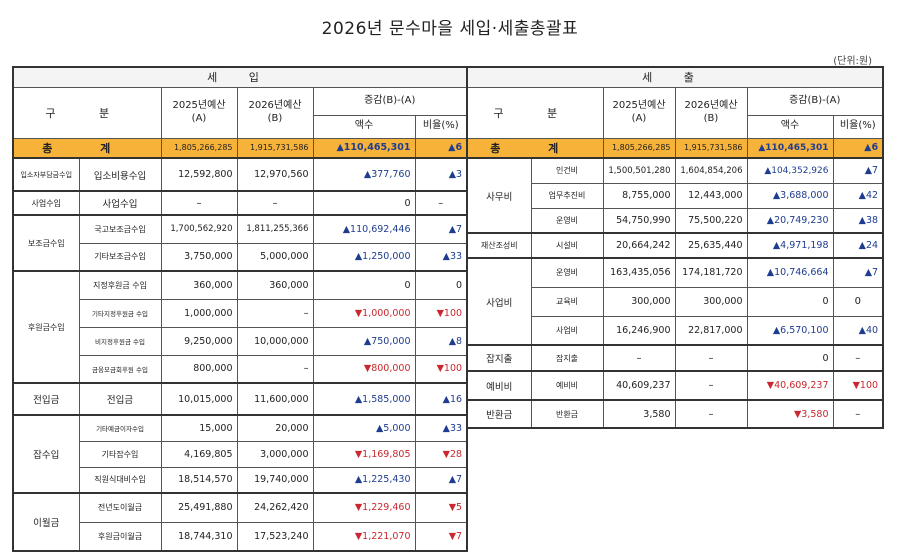  What do you see at coordinates (199, 112) in the screenshot?
I see `income-2025-header: 2025년예산 (A)` at bounding box center [199, 112].